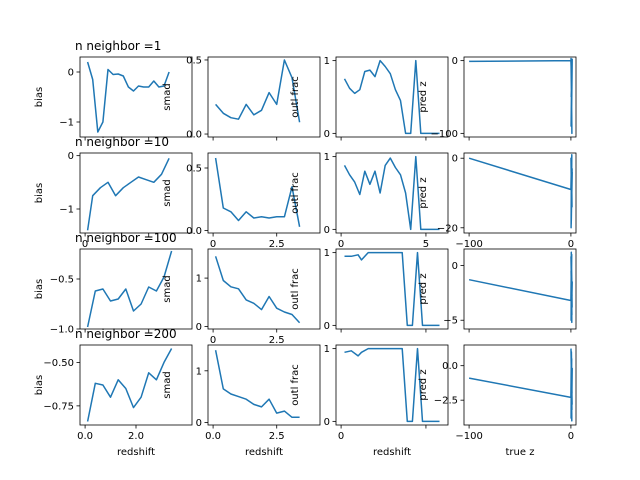 The width and height of the screenshot is (640, 480). I want to click on y-tick-label: −0.50, so click(58, 363).